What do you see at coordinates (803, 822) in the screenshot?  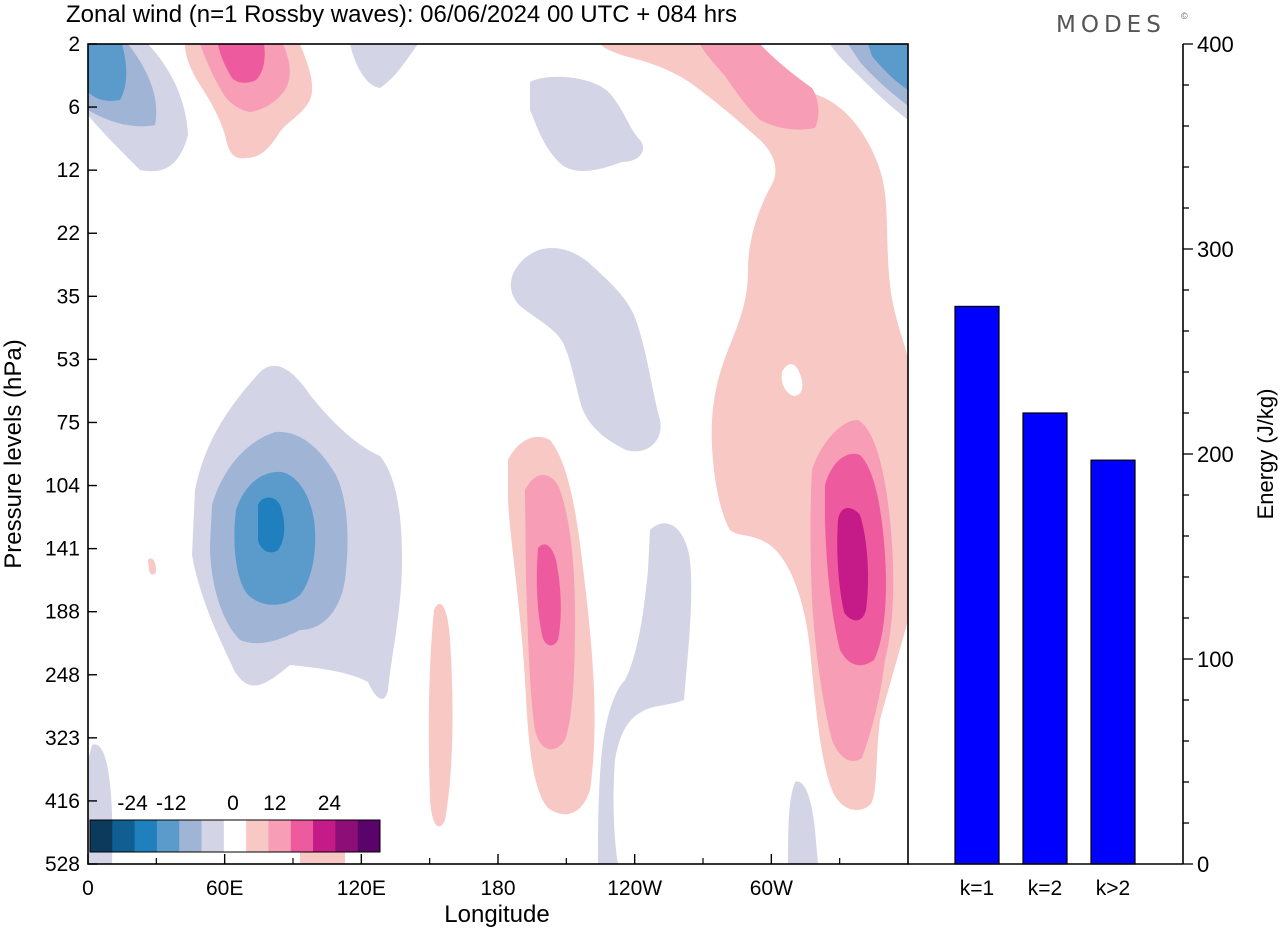 I see `contour-lavender-plume-br` at bounding box center [803, 822].